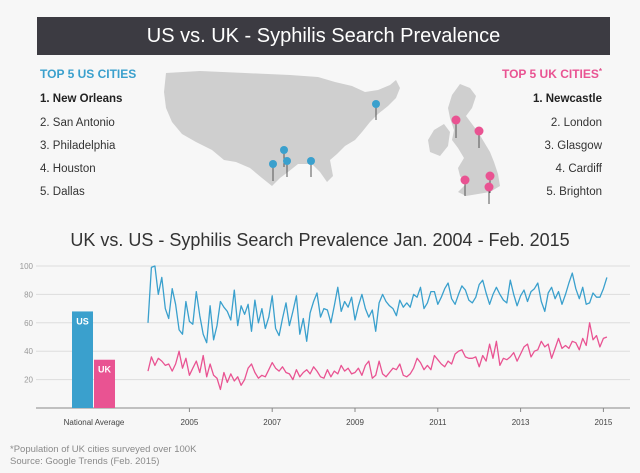 This screenshot has width=640, height=473. Describe the element at coordinates (104, 383) in the screenshot. I see `bar-uk` at that location.